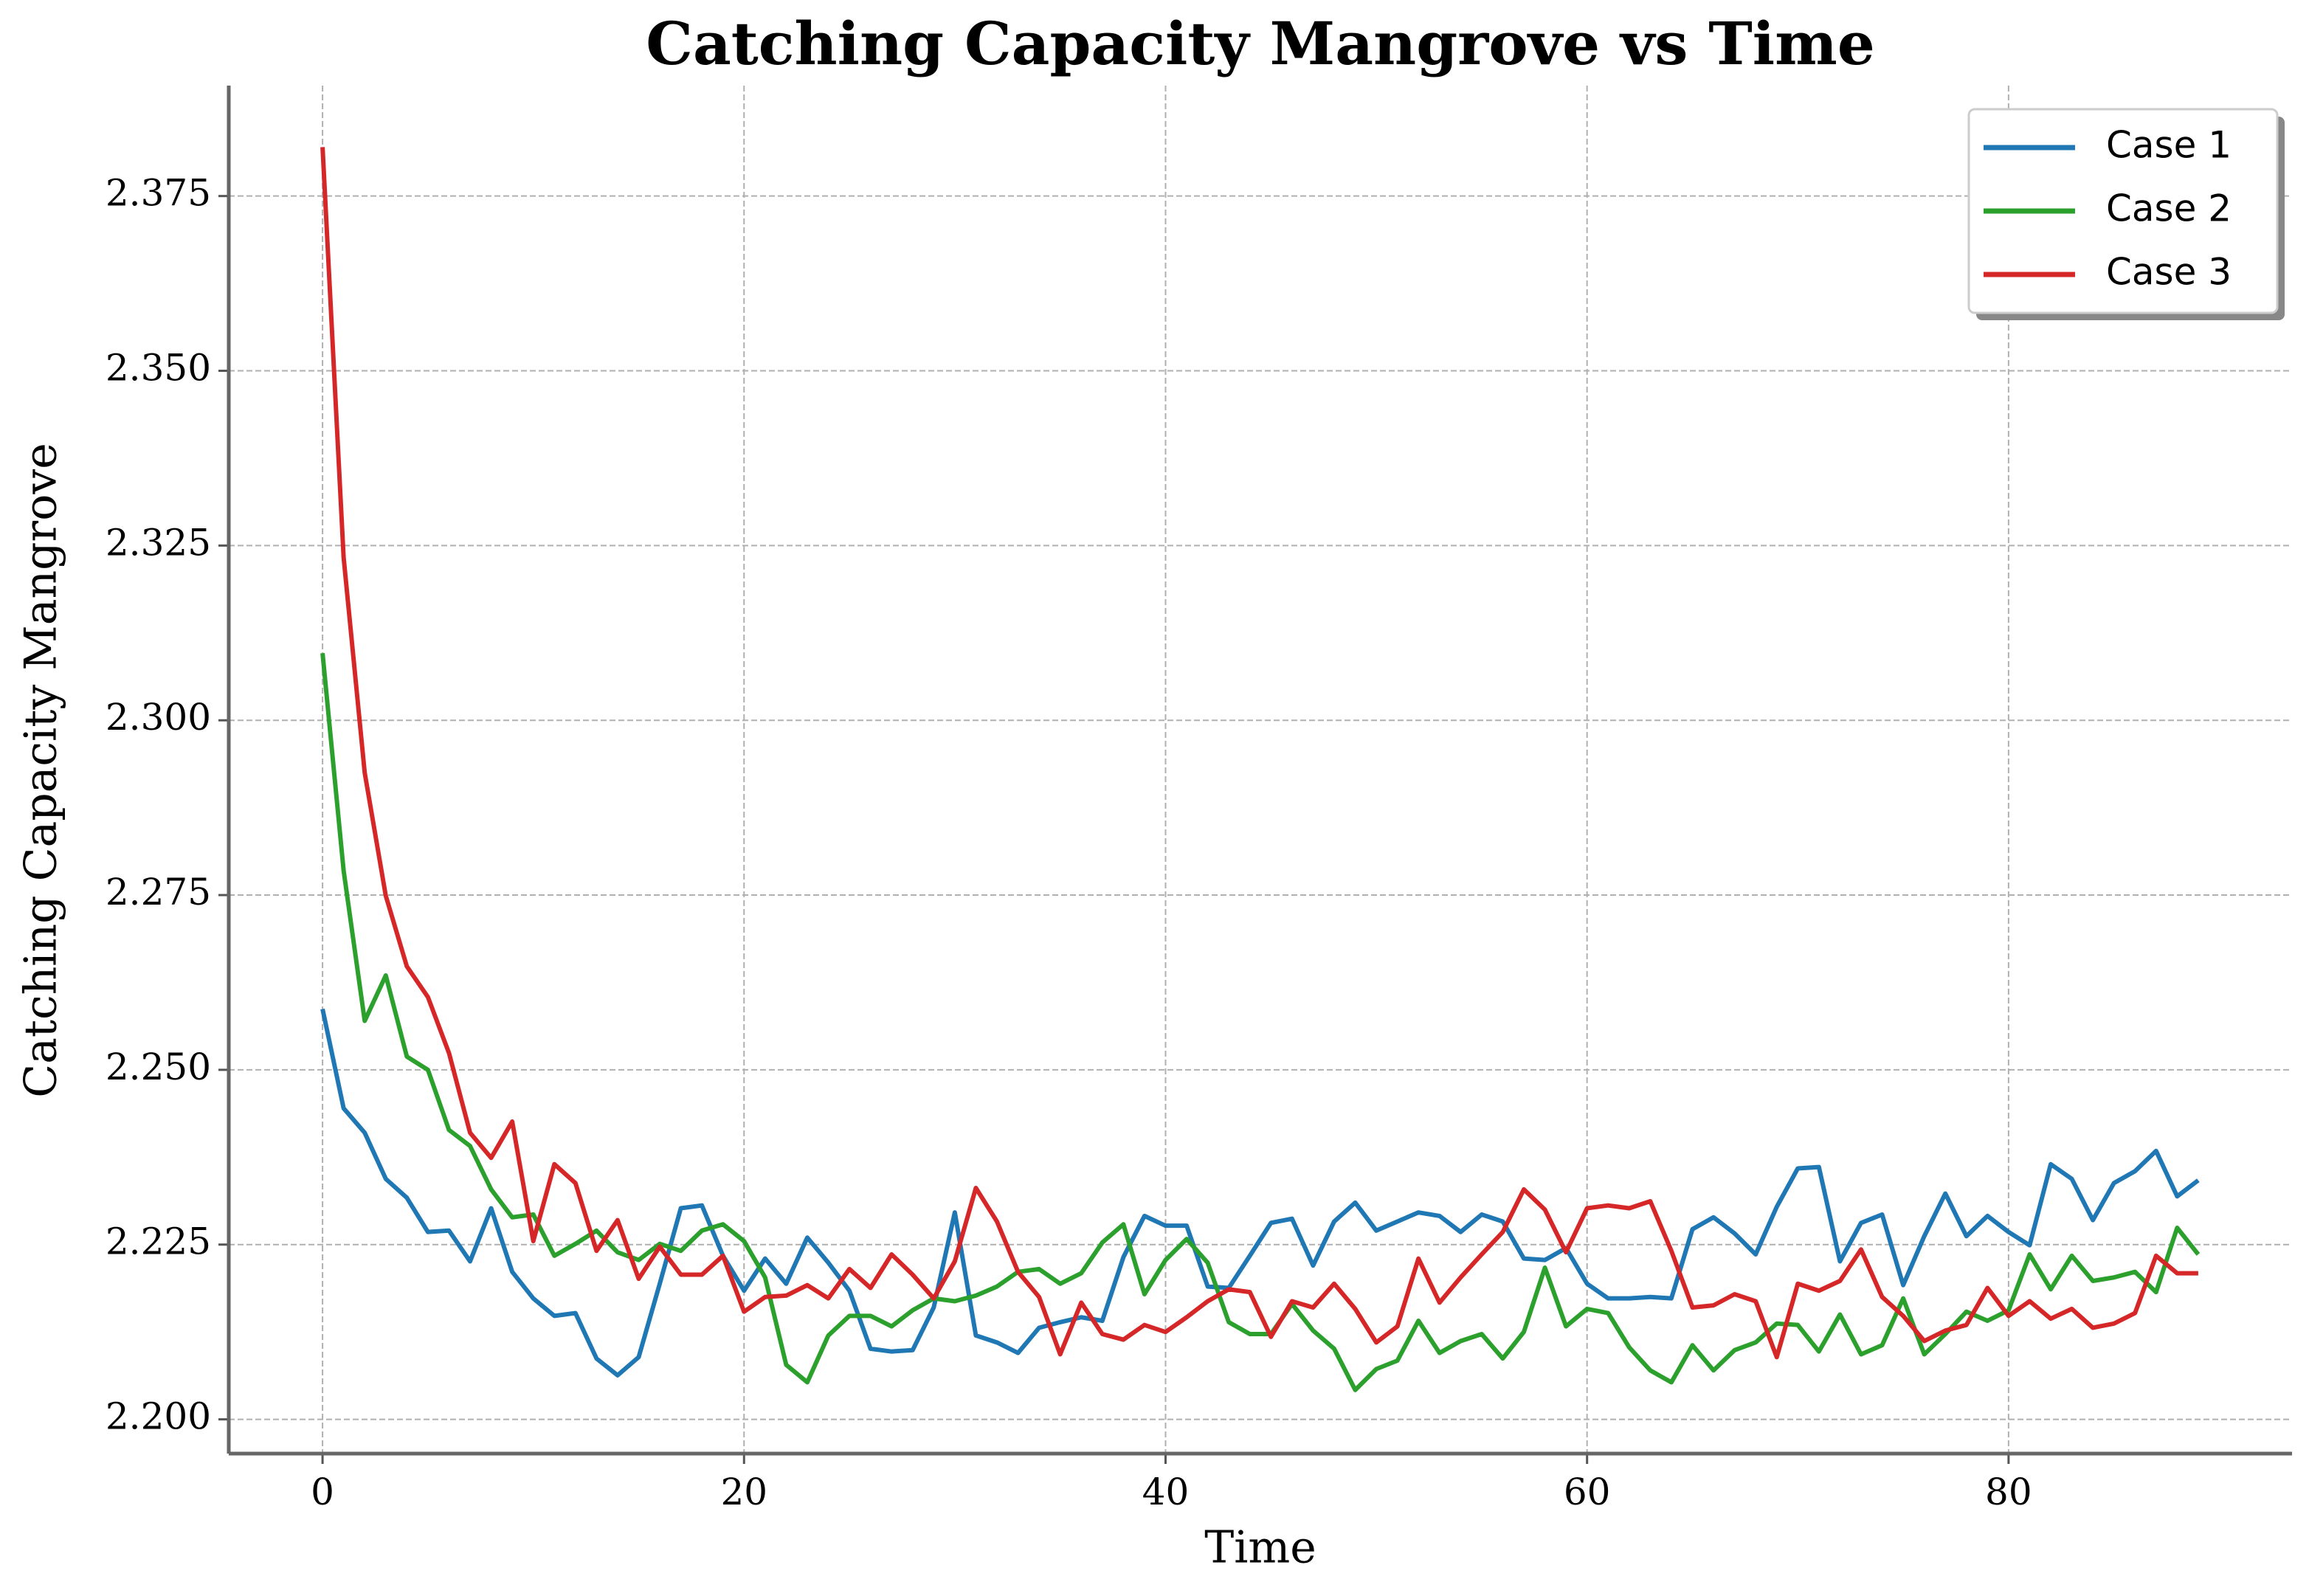  What do you see at coordinates (158, 1067) in the screenshot?
I see `y-tick-label: 2.250` at bounding box center [158, 1067].